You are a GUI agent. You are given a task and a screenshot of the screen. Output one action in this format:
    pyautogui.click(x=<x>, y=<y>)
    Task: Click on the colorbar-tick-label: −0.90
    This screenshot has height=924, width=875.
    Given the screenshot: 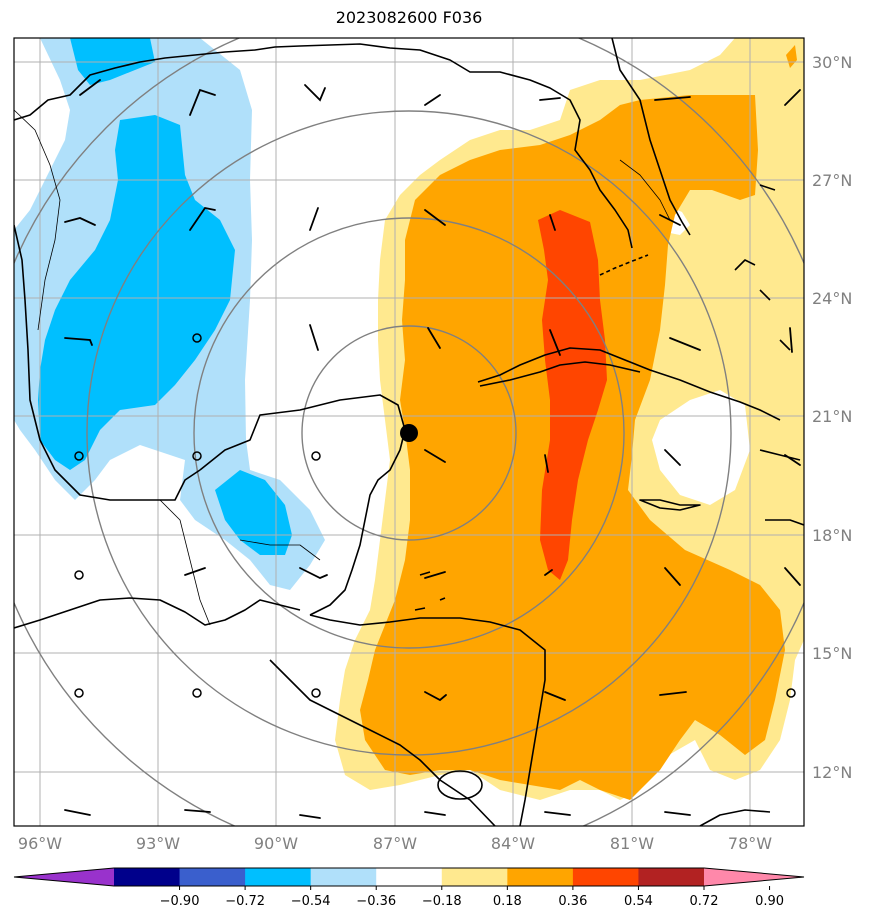 What is the action you would take?
    pyautogui.click(x=180, y=901)
    